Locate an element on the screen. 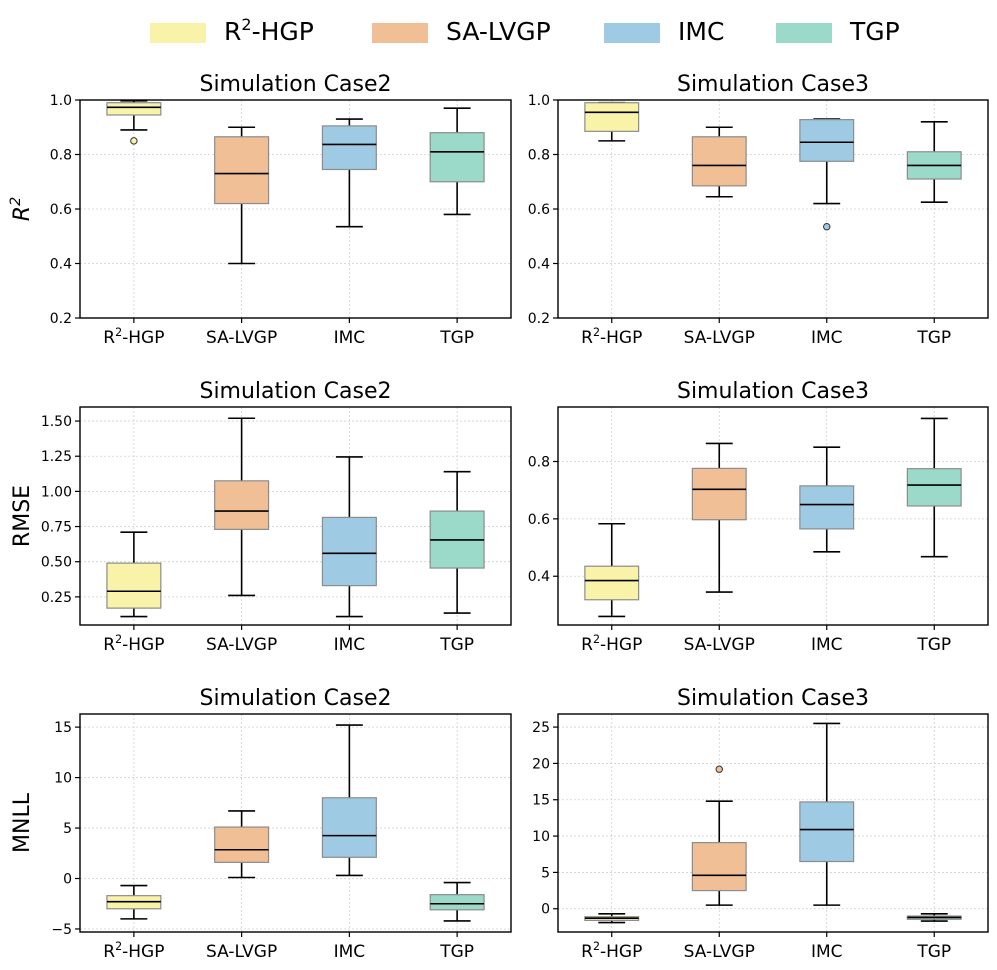 The width and height of the screenshot is (997, 970). y-tick-label: 1.0 is located at coordinates (61, 101).